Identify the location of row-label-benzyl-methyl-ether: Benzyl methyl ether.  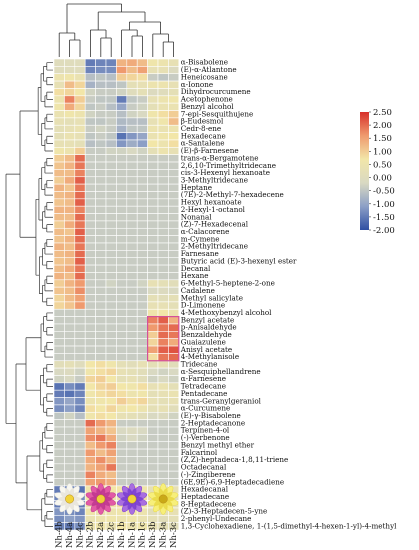
(218, 444).